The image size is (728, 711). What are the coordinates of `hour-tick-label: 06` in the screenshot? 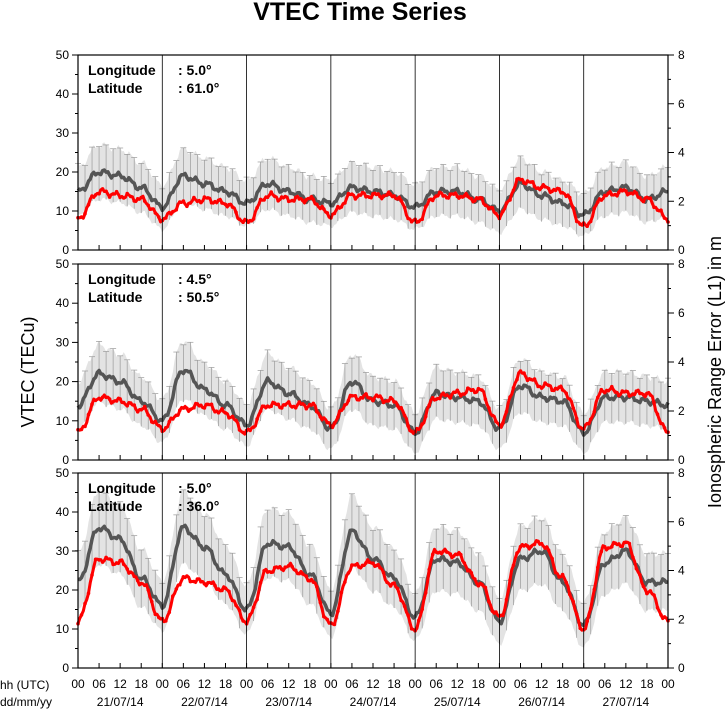 It's located at (605, 684).